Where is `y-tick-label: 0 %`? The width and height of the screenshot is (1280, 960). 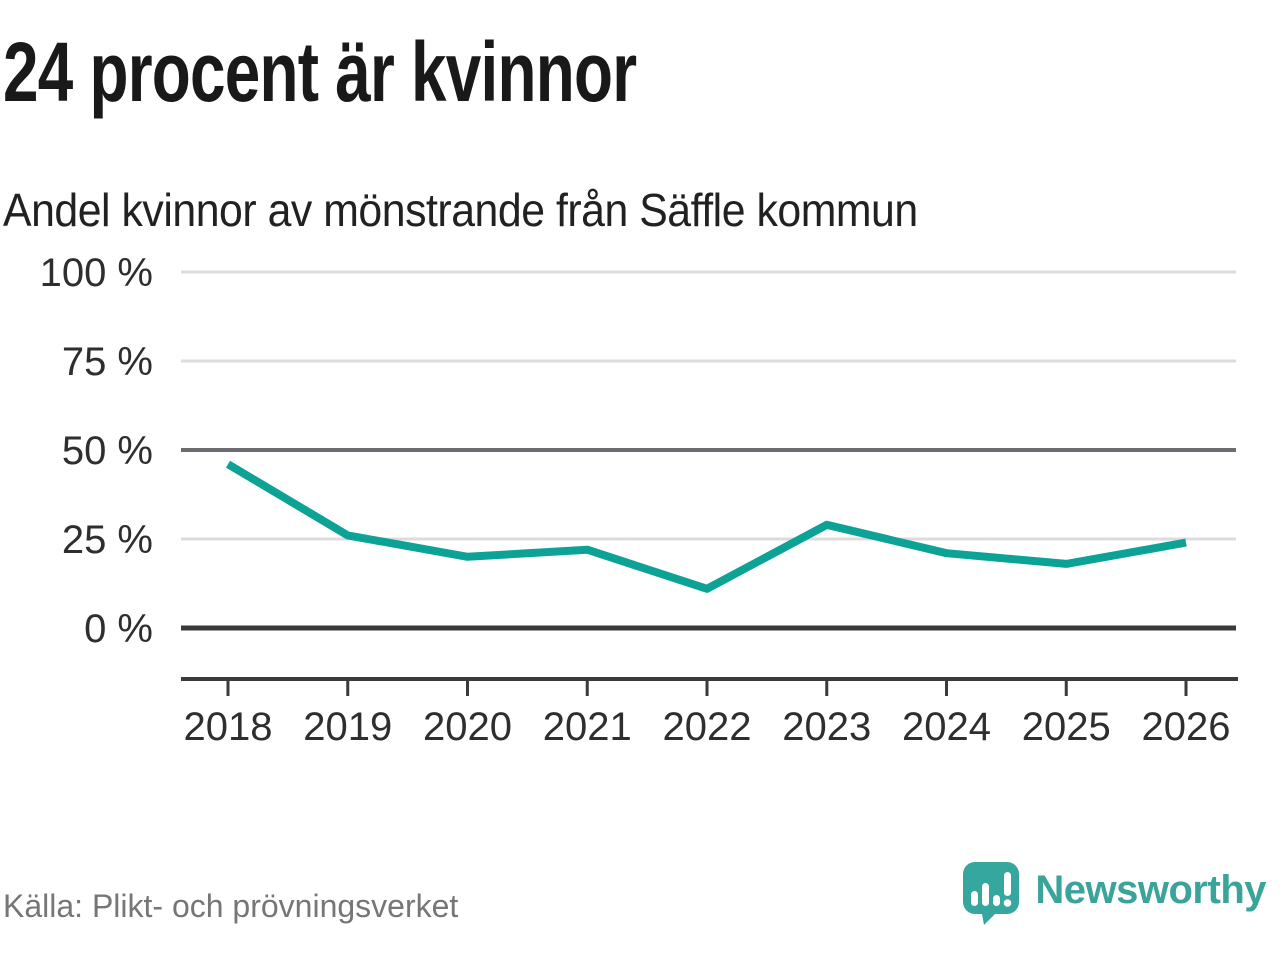 y-tick-label: 0 % is located at coordinates (118, 629).